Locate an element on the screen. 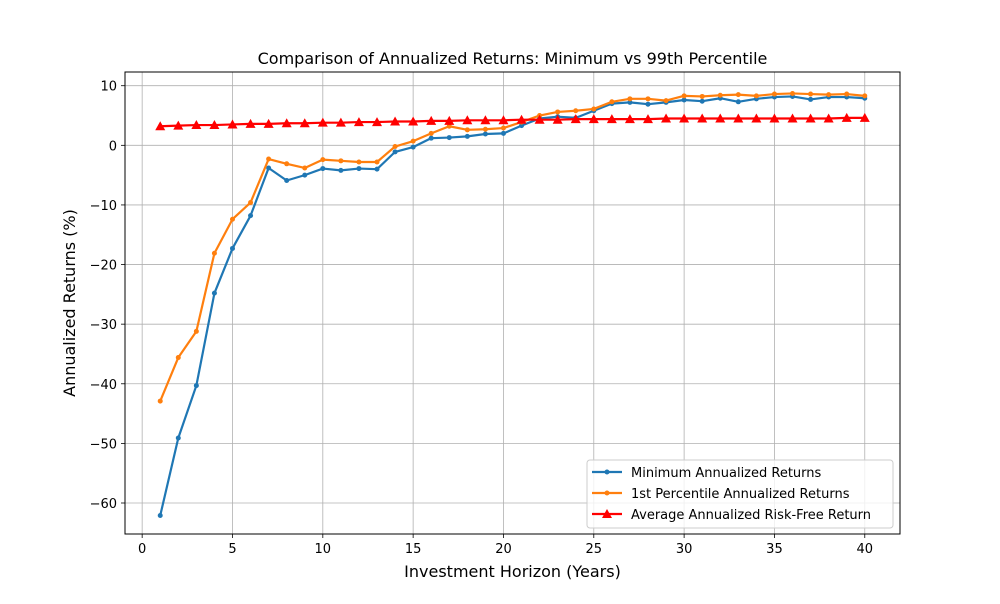 This screenshot has height=604, width=1000. y-tick-label: −50 is located at coordinates (103, 444).